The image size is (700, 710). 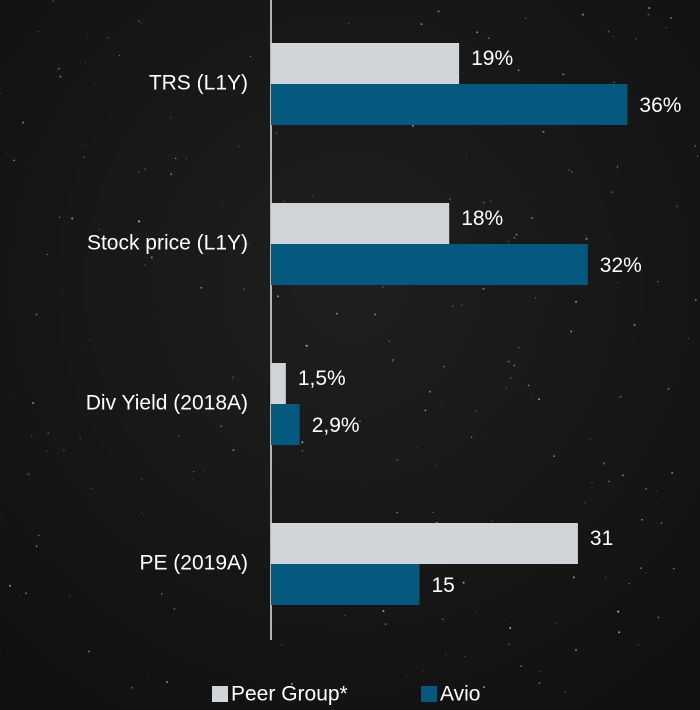 What do you see at coordinates (167, 243) in the screenshot?
I see `category-label: Stock price (L1Y)` at bounding box center [167, 243].